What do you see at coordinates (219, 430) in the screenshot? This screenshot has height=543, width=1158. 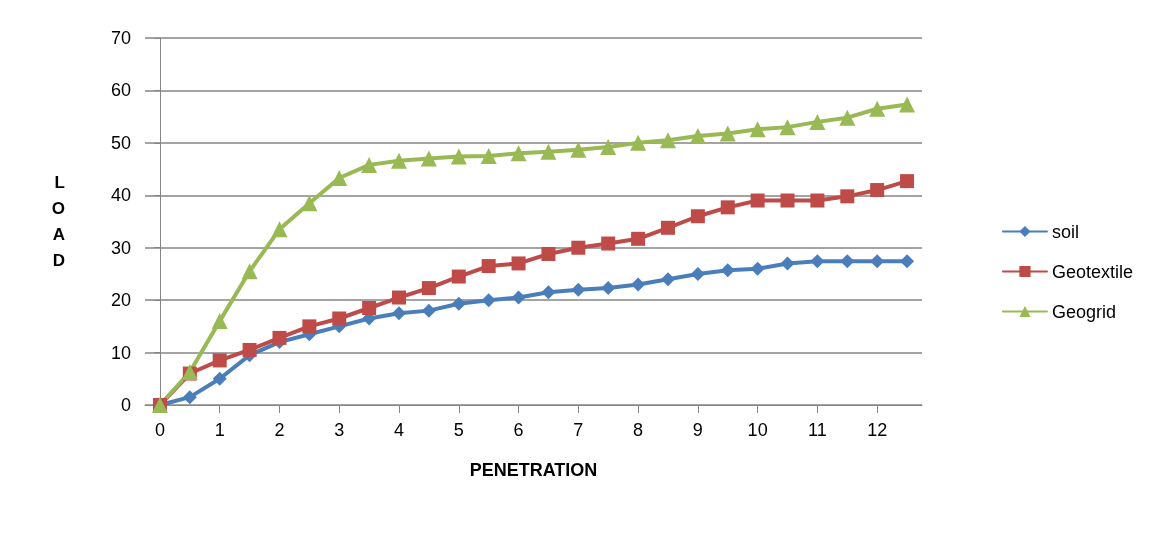 I see `x-tick-label: 1` at bounding box center [219, 430].